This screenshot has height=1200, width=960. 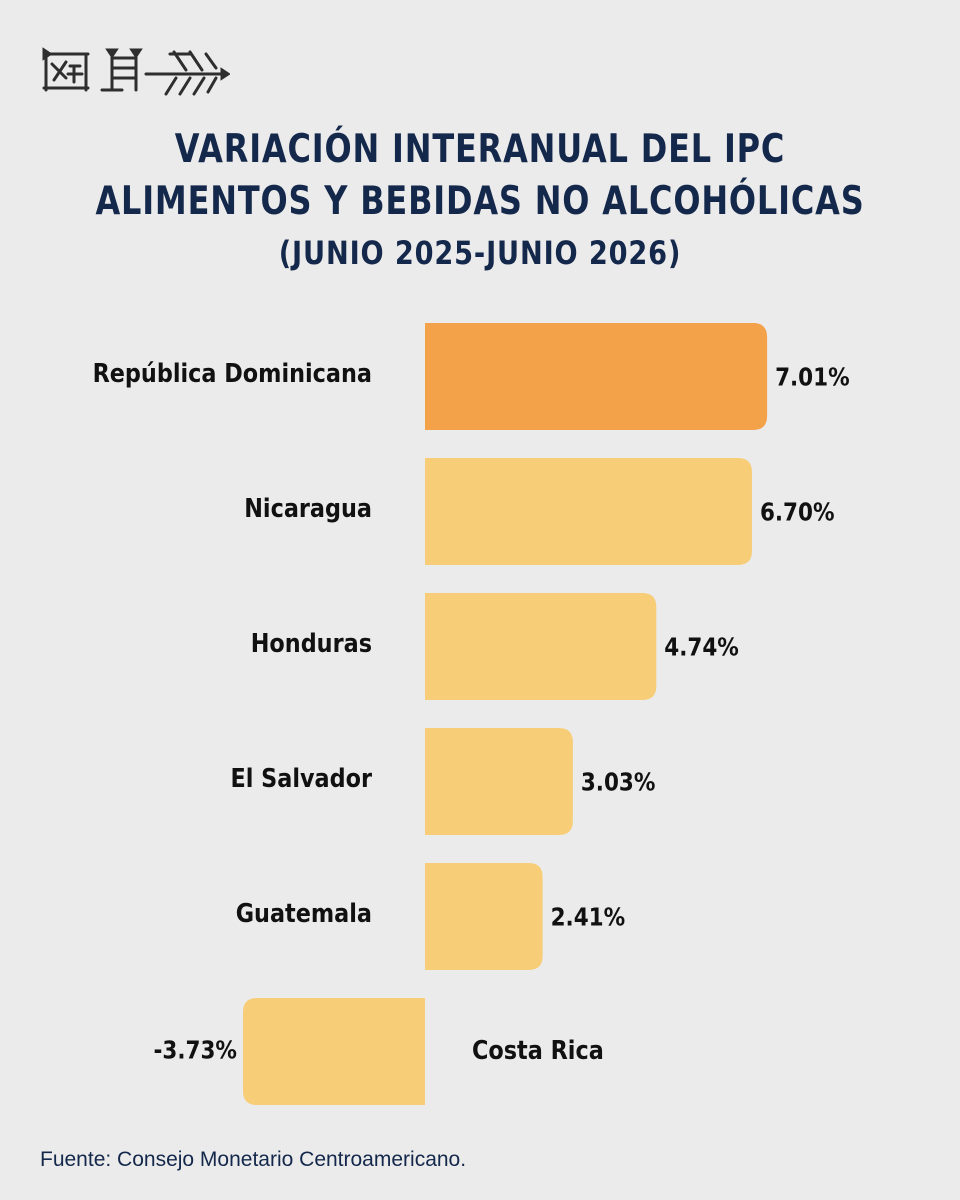 What do you see at coordinates (480, 253) in the screenshot?
I see `chart-subtitle: (JUNIO 2025-JUNIO 2026)` at bounding box center [480, 253].